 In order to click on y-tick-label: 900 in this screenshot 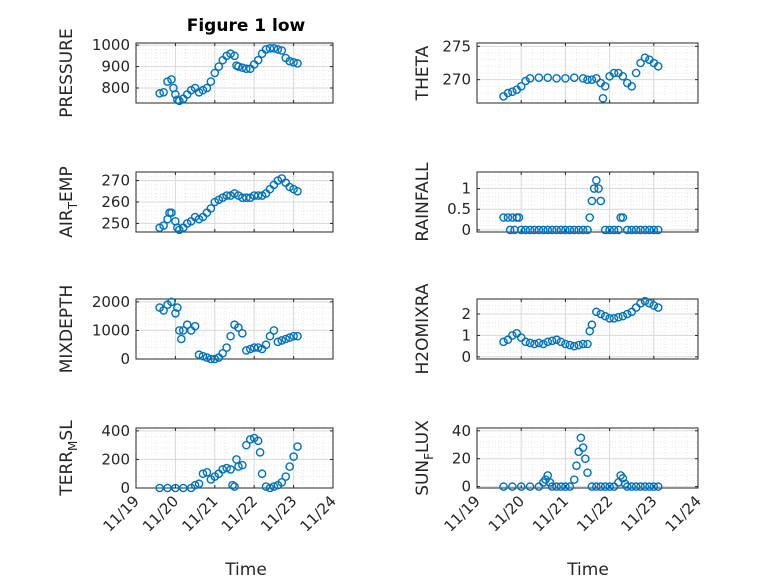, I will do `click(115, 67)`.